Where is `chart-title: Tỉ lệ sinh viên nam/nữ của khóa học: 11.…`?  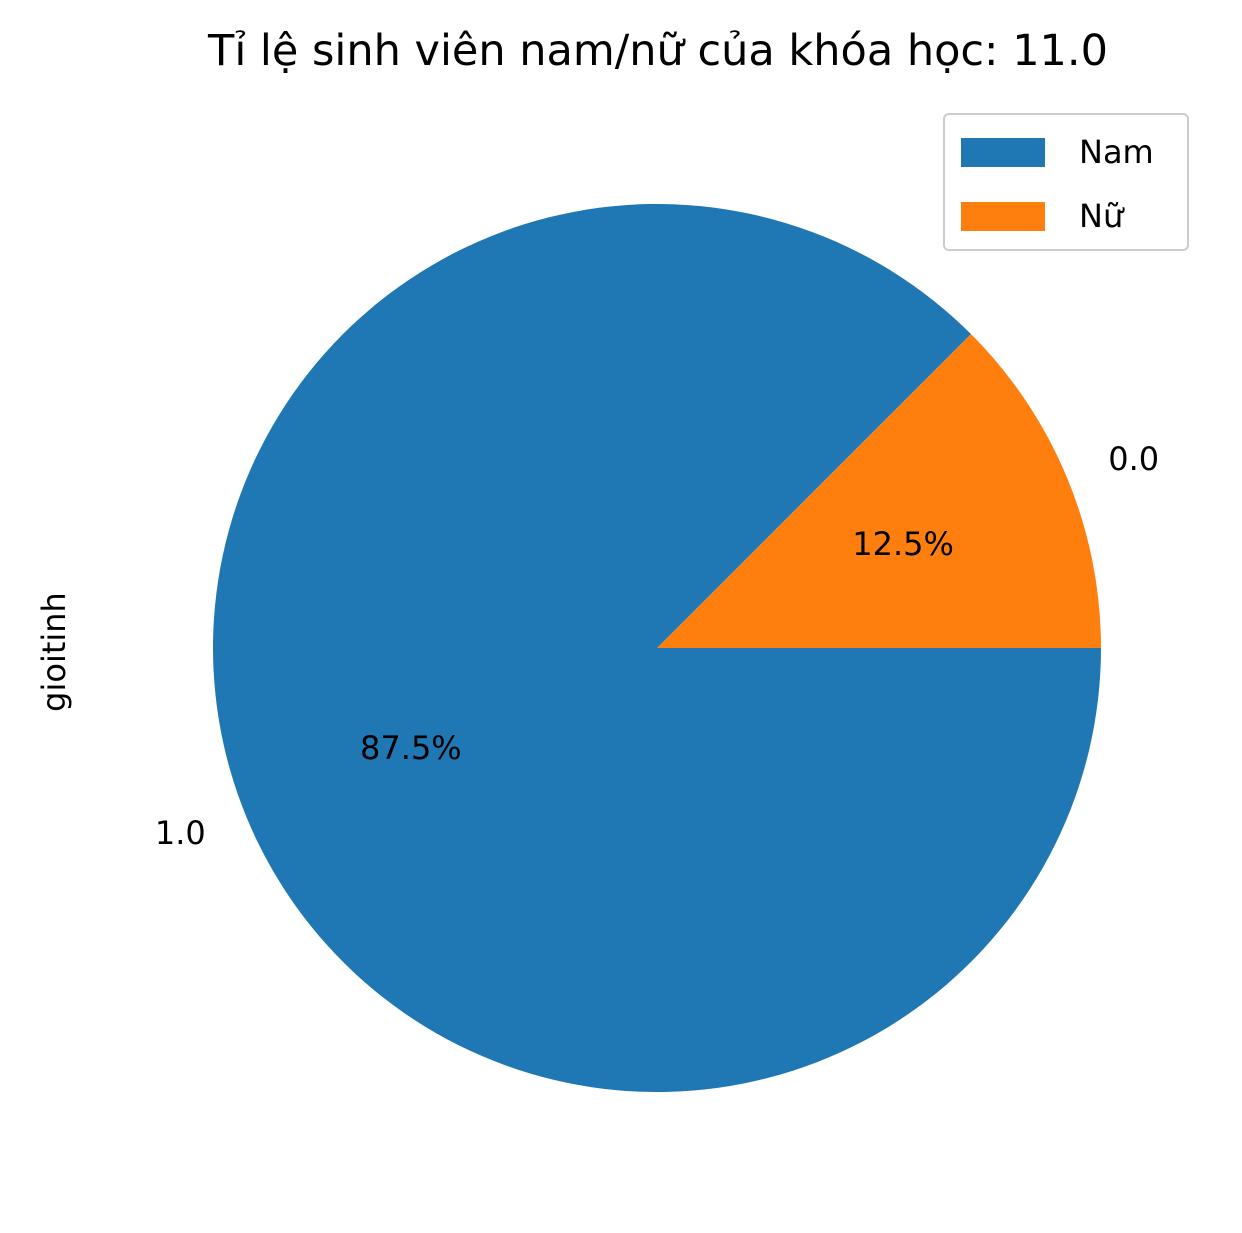 chart-title: Tỉ lệ sinh viên nam/nữ của khóa học: 11.… is located at coordinates (658, 51).